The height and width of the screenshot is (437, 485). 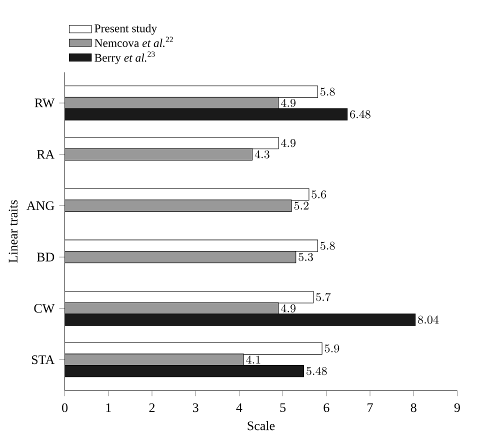 What do you see at coordinates (413, 407) in the screenshot?
I see `x-tick-label: 8` at bounding box center [413, 407].